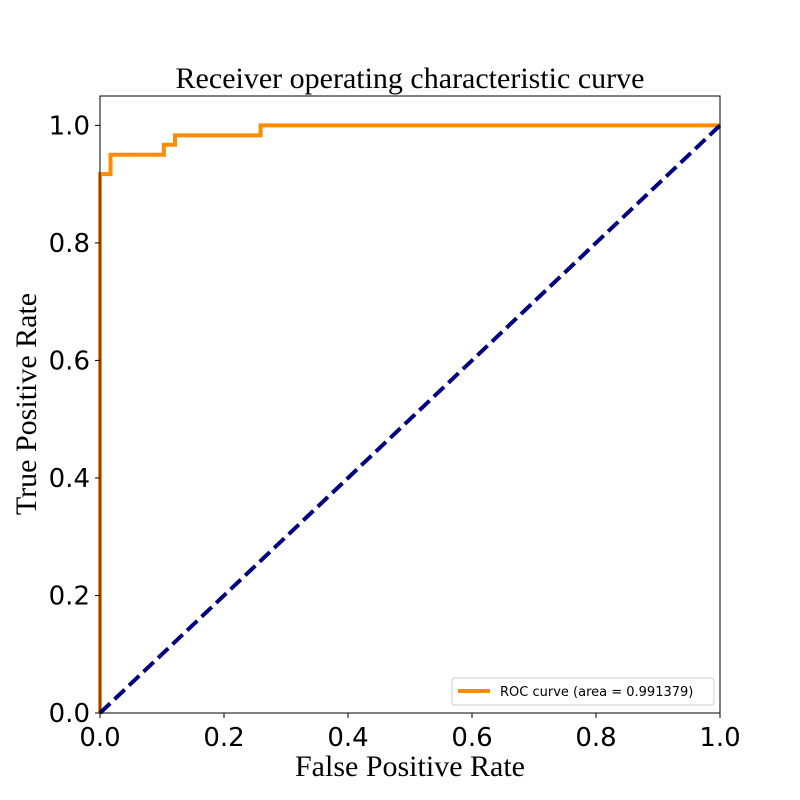  What do you see at coordinates (69, 361) in the screenshot?
I see `y-tick-label: 0.6` at bounding box center [69, 361].